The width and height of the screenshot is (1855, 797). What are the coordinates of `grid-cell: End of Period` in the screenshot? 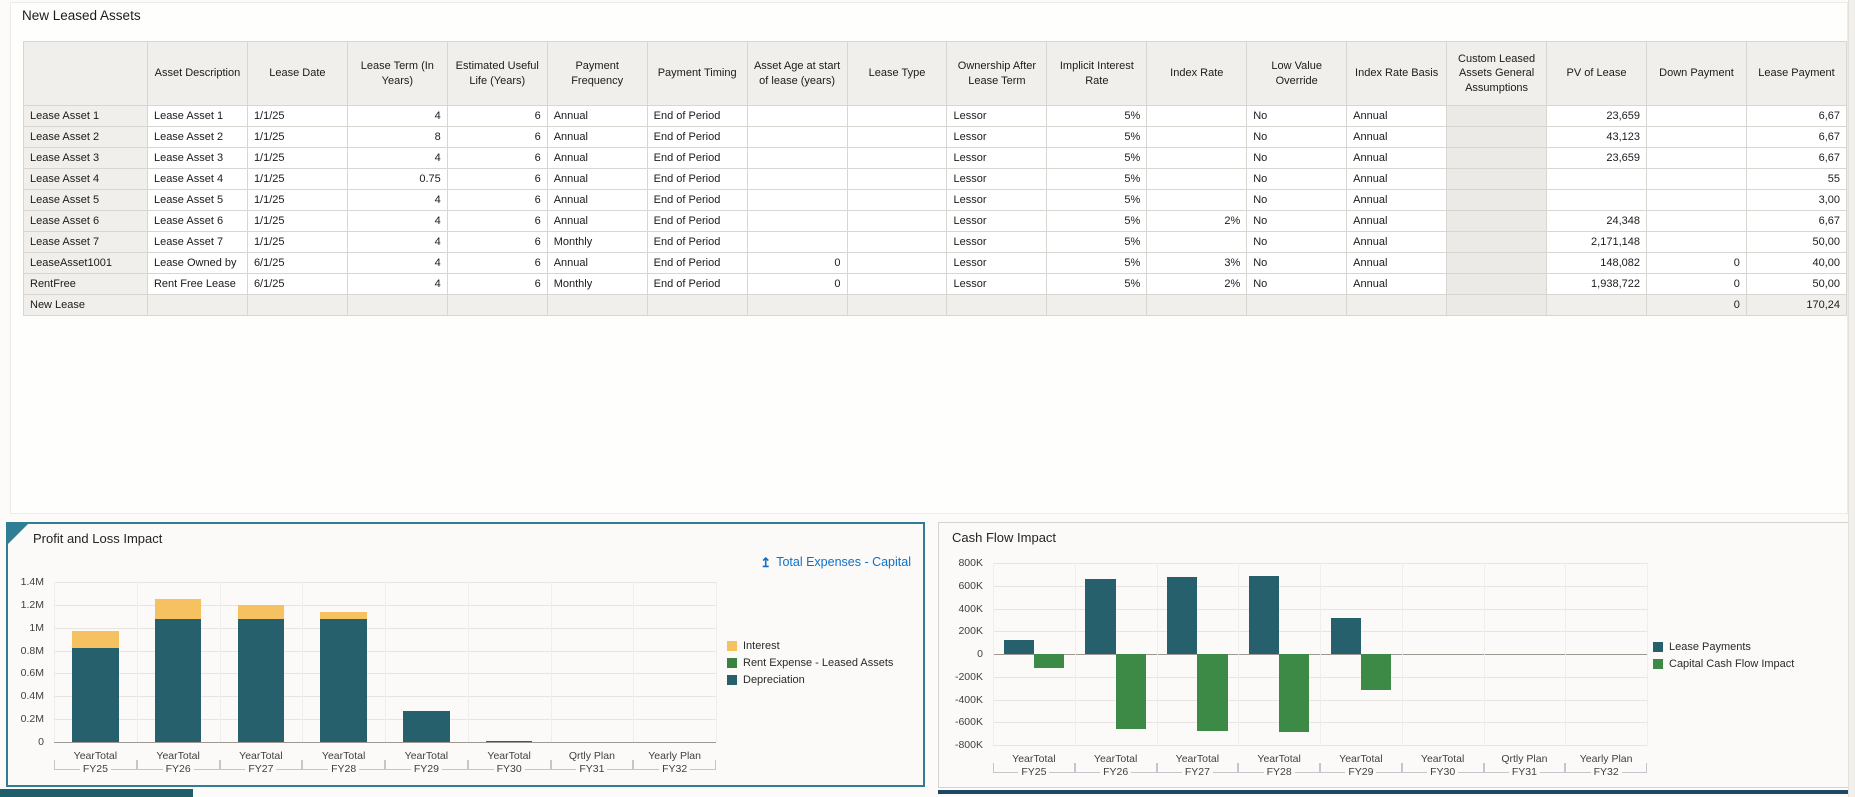 It's located at (697, 284).